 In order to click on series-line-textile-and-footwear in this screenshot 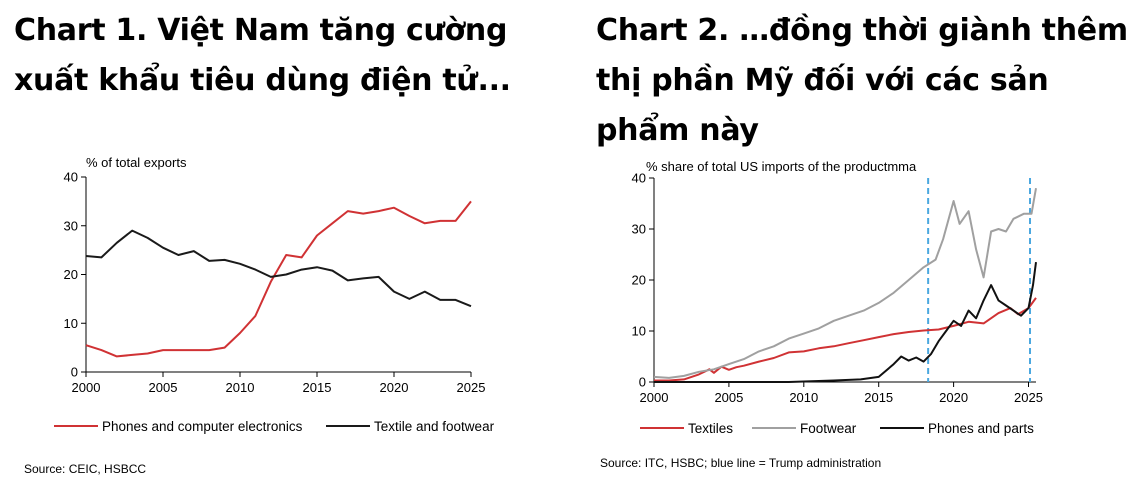, I will do `click(278, 268)`.